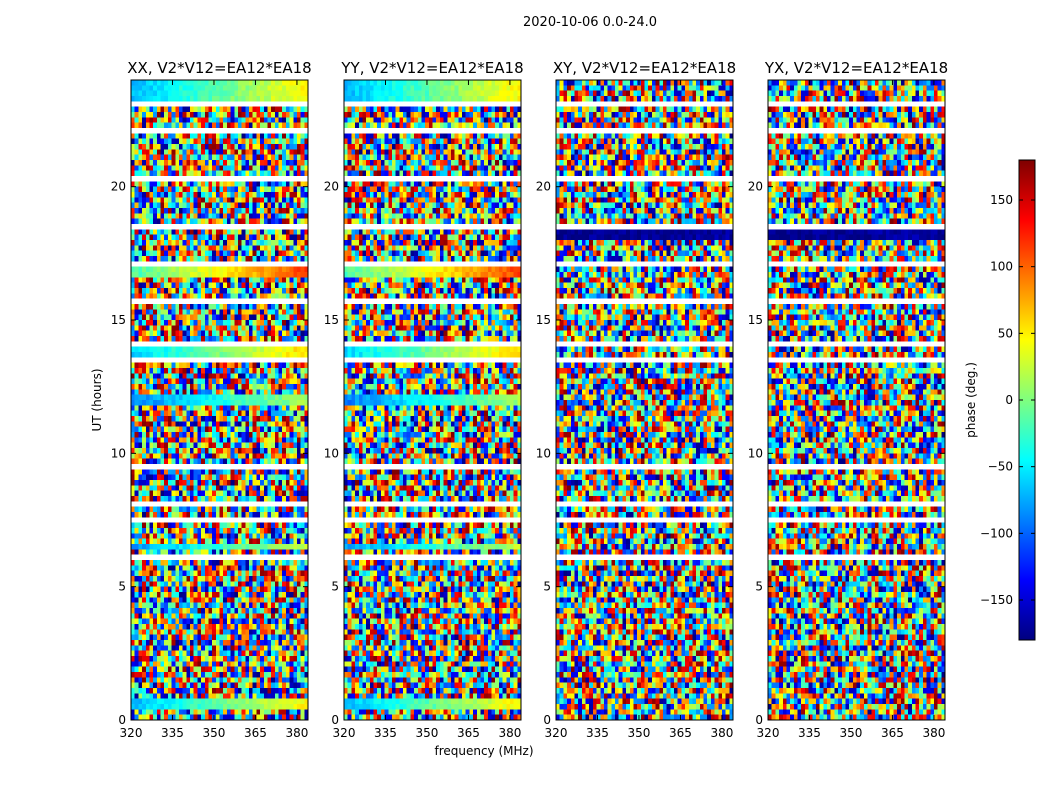 The width and height of the screenshot is (1050, 800). I want to click on colorbar-ticks: 150 100 50 0 −50 −100 −150, so click(1007, 400).